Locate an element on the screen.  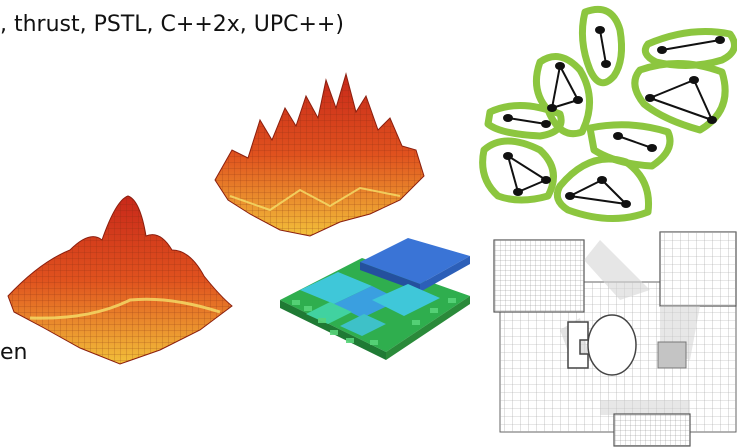
surface-plot-spiky is located at coordinates (319, 154).